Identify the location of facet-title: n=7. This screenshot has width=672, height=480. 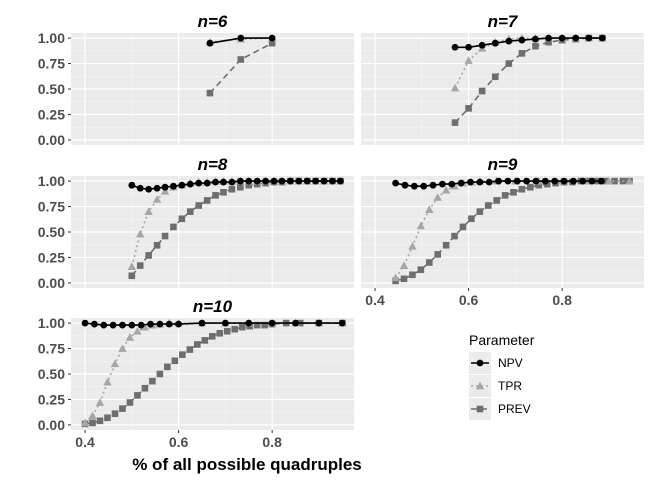
(503, 21).